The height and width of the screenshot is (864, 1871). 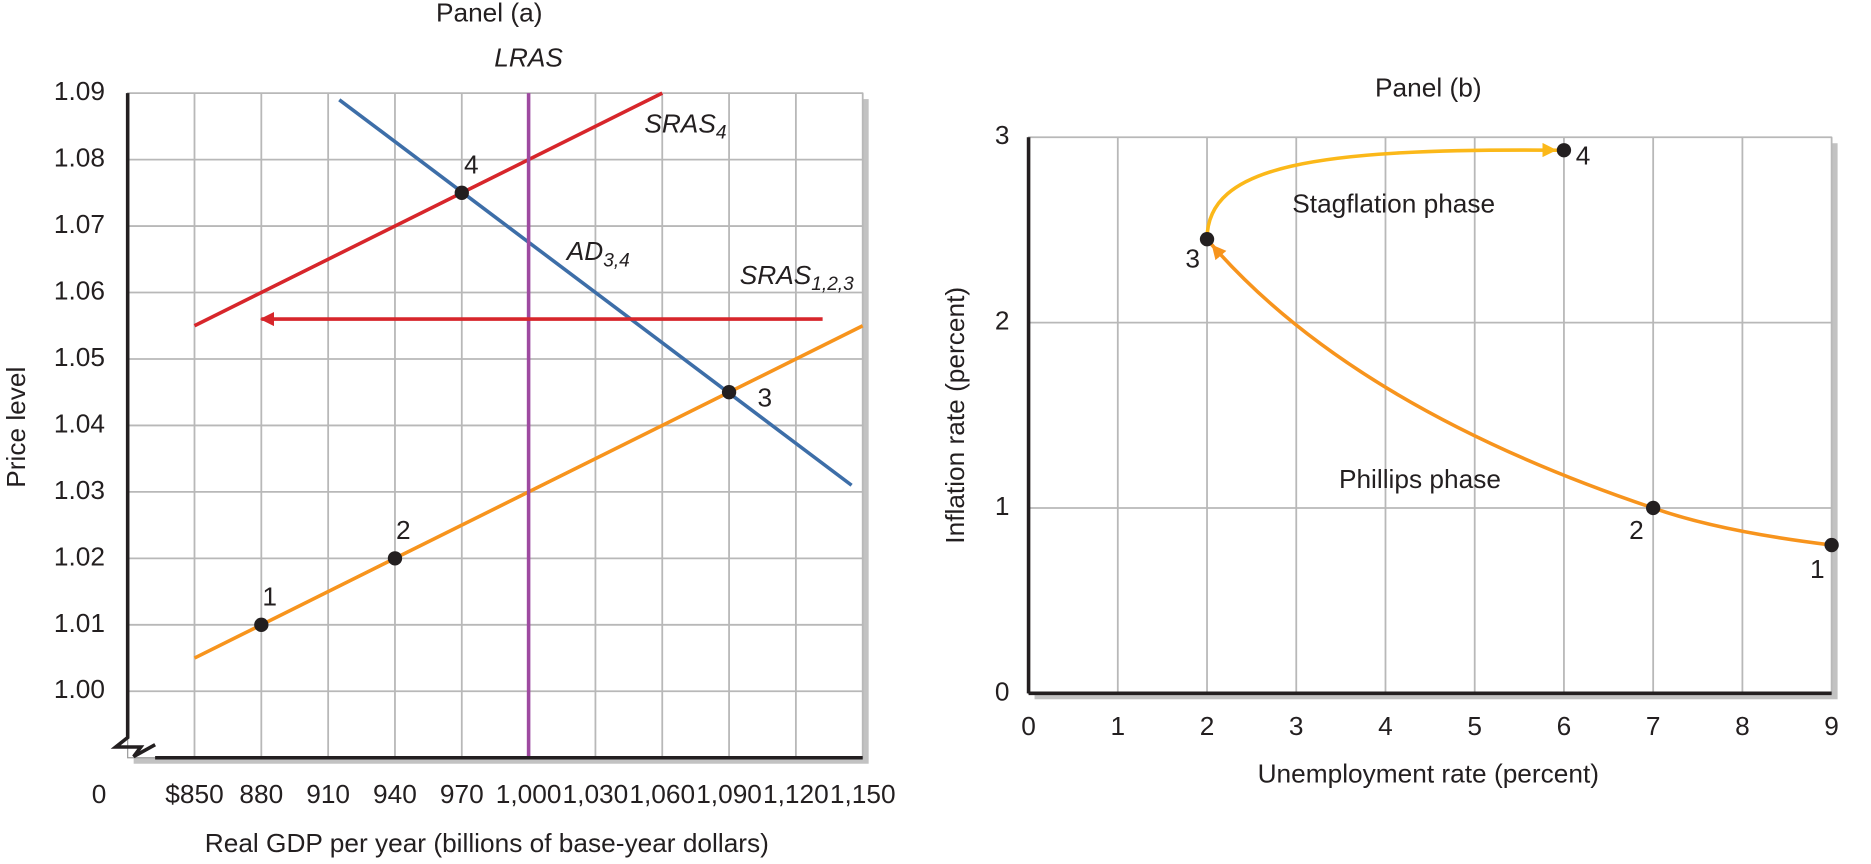 I want to click on series-label: AD3,4, so click(x=597, y=253).